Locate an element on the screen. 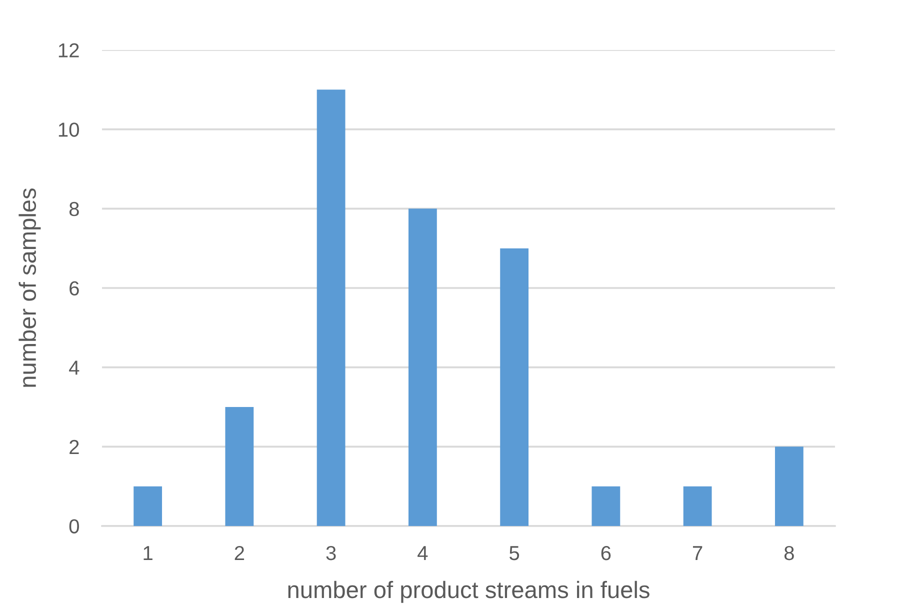  x-tick-label: 8 is located at coordinates (789, 553).